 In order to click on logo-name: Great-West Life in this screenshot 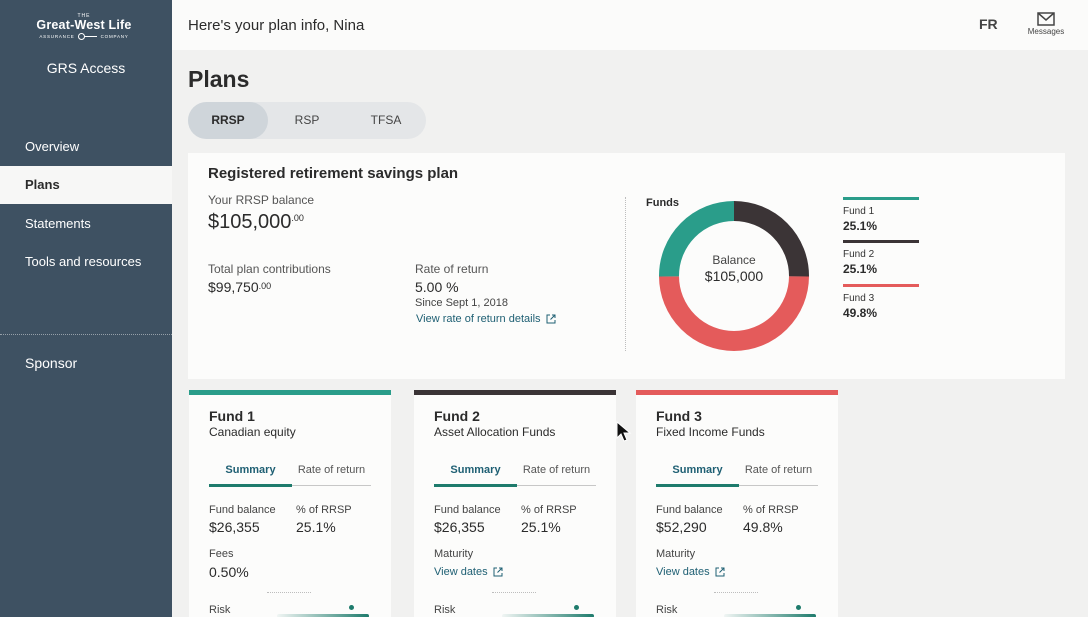, I will do `click(84, 25)`.